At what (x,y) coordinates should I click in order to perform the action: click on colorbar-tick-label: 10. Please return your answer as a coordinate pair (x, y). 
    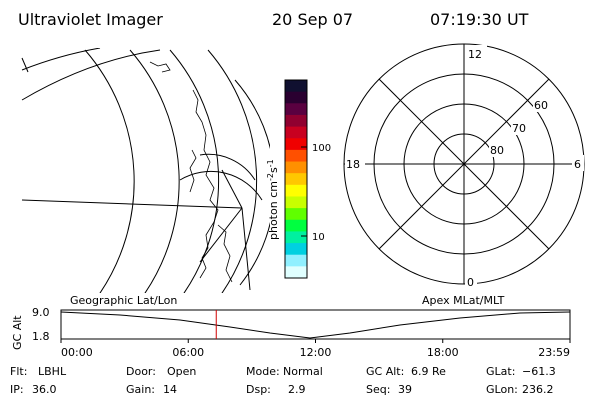
    Looking at the image, I should click on (318, 237).